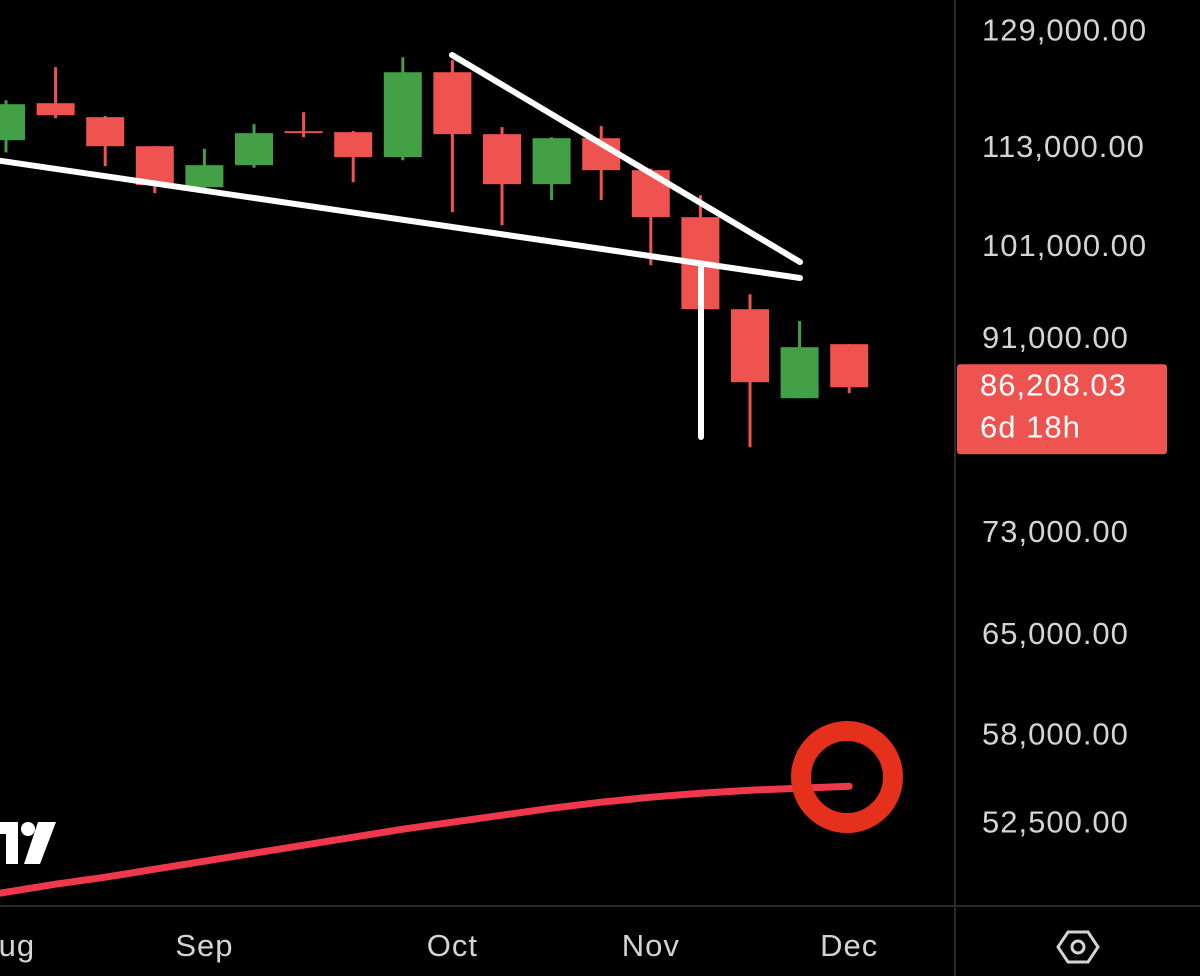 The height and width of the screenshot is (976, 1200). I want to click on logo, so click(28, 843).